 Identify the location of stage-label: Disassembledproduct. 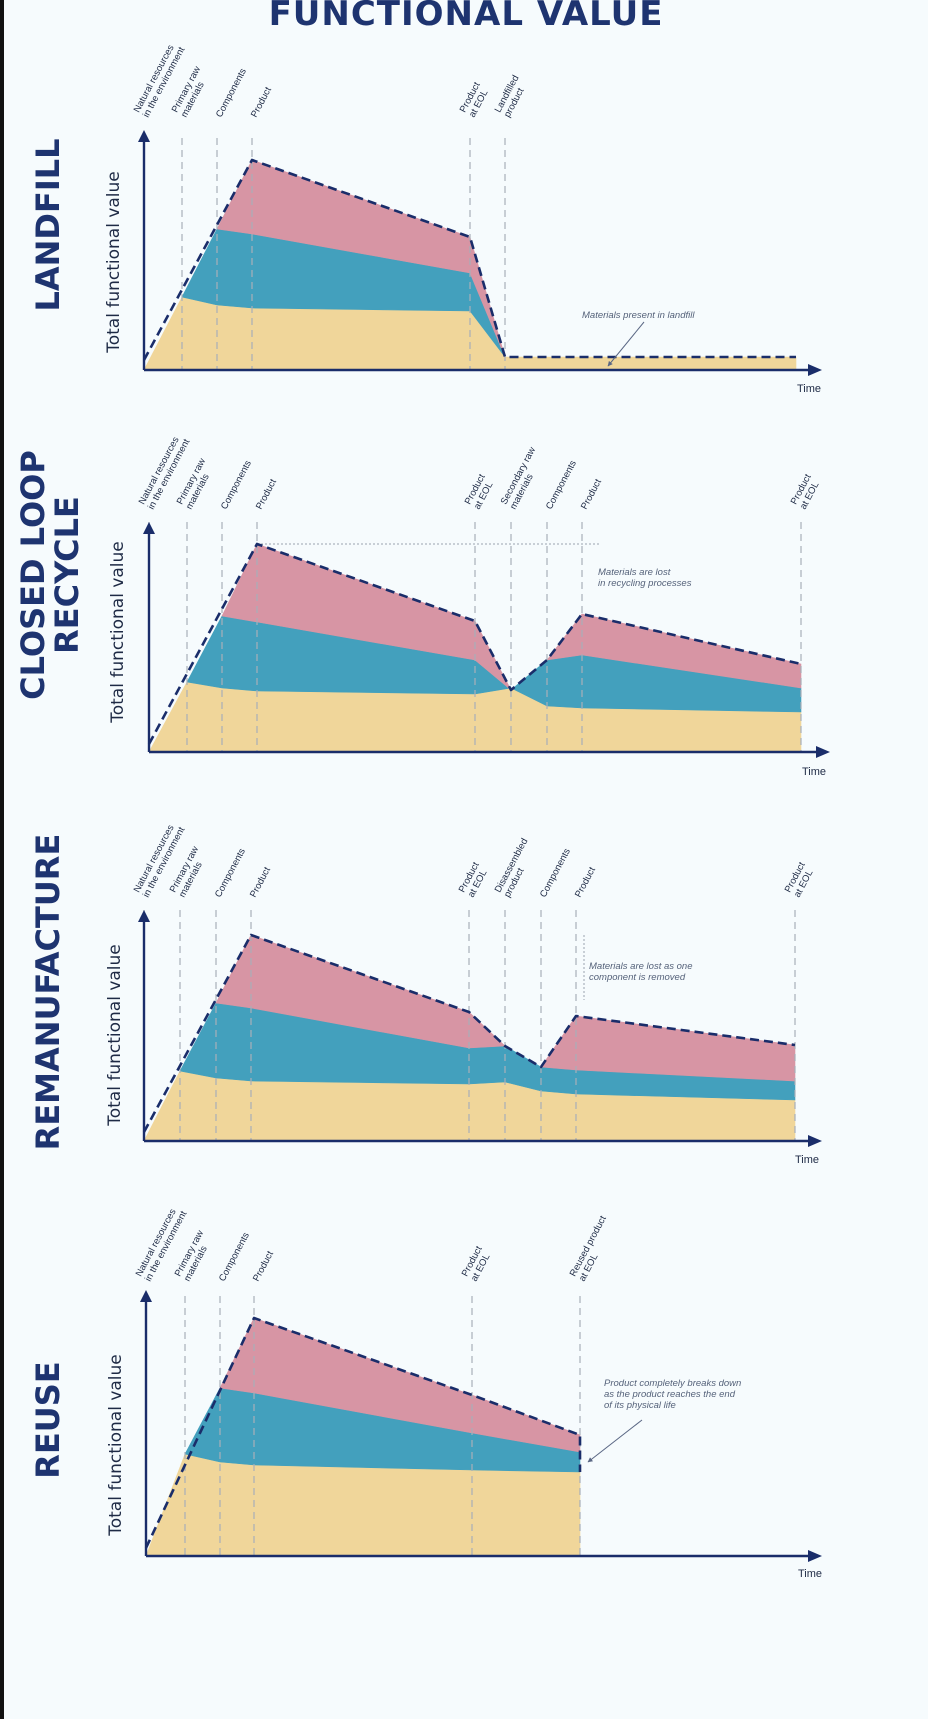
(516, 868).